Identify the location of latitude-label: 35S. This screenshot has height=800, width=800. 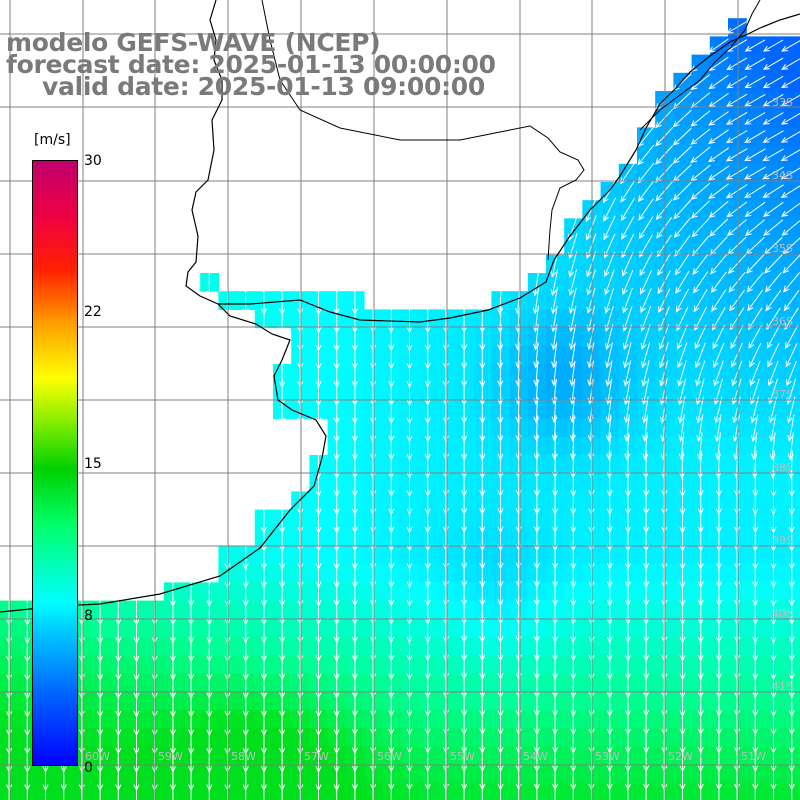
(782, 248).